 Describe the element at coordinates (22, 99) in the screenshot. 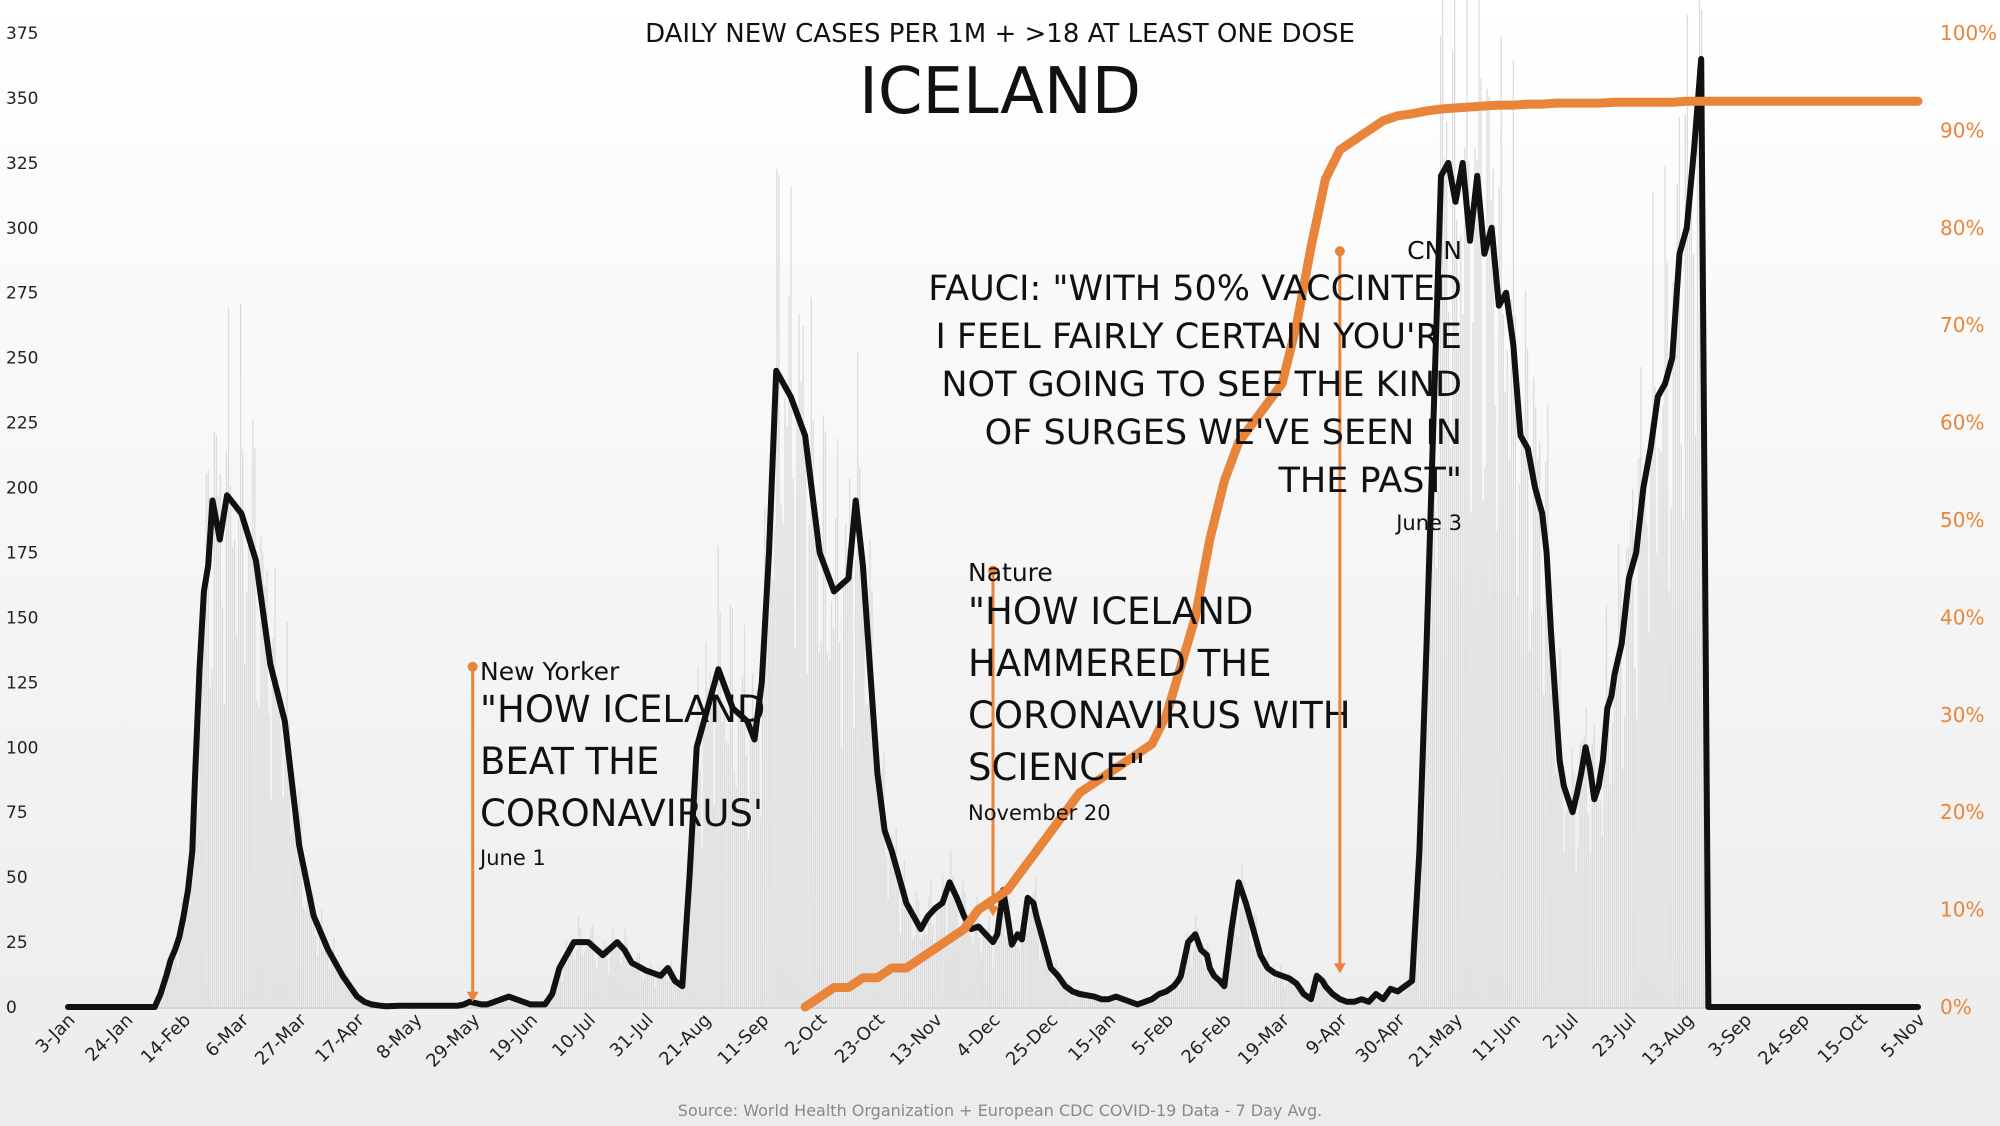

I see `left-tick-label: 350` at that location.